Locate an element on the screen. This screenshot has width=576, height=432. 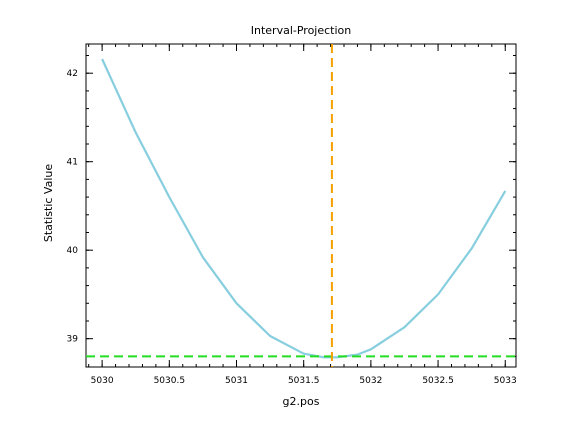
x-tick-label: 5030 is located at coordinates (102, 381).